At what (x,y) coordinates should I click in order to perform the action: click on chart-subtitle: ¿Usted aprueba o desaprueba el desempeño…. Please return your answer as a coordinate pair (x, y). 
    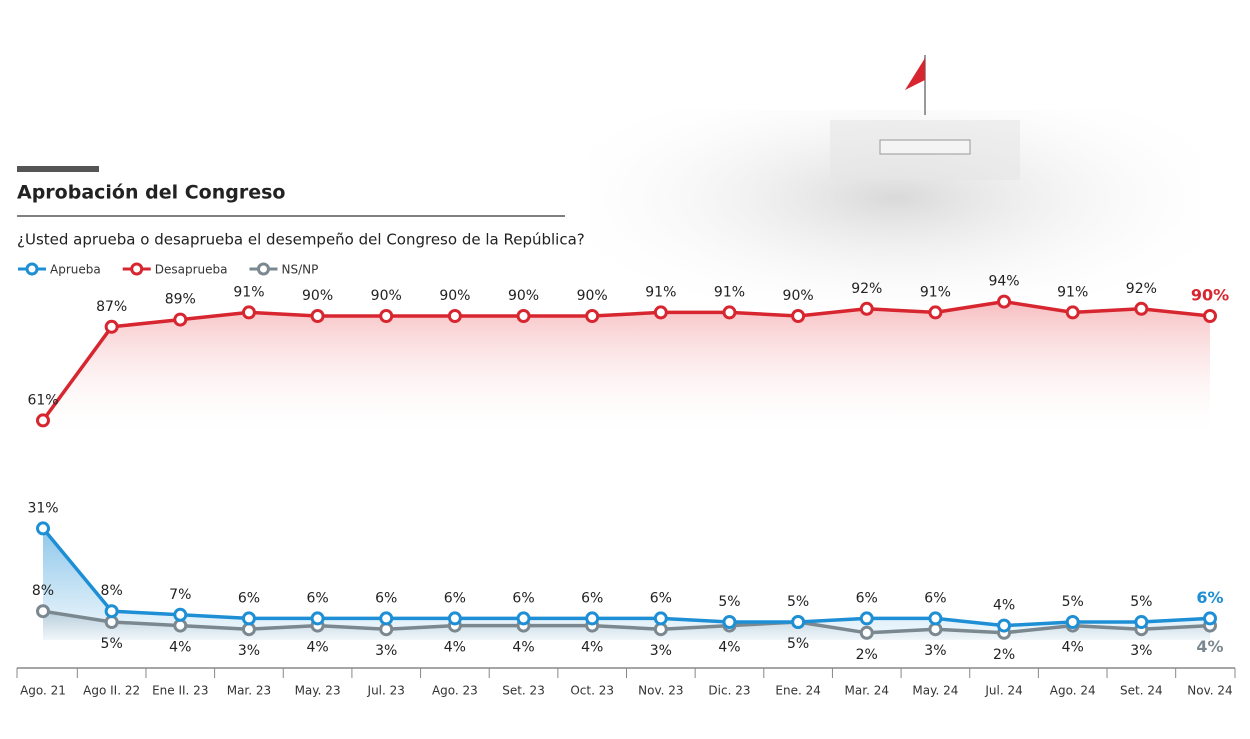
    Looking at the image, I should click on (301, 240).